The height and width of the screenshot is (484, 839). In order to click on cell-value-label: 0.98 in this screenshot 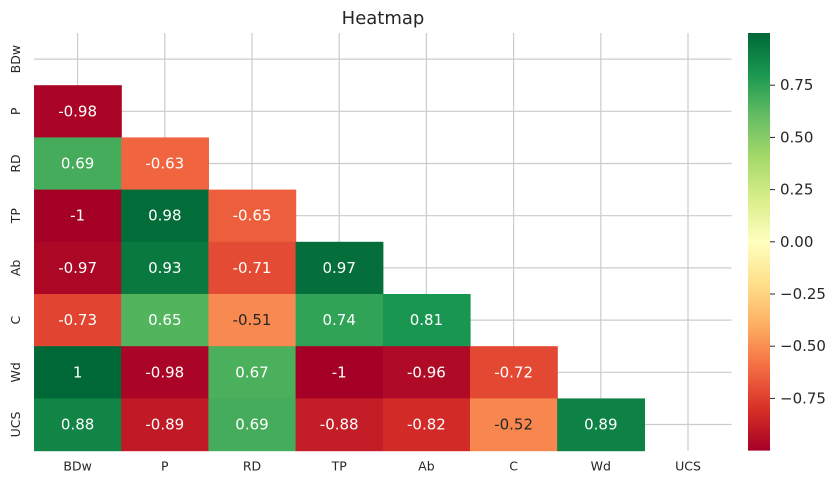, I will do `click(164, 216)`.